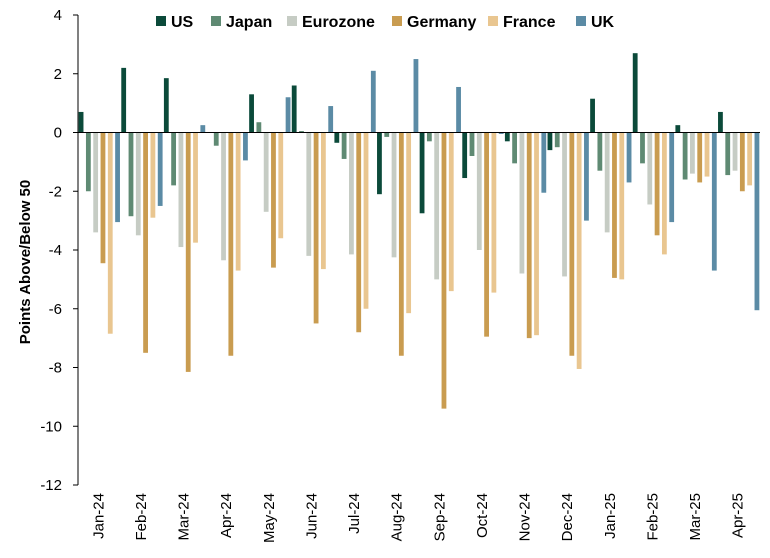 The height and width of the screenshot is (558, 770). What do you see at coordinates (249, 22) in the screenshot?
I see `legend-label: Japan` at bounding box center [249, 22].